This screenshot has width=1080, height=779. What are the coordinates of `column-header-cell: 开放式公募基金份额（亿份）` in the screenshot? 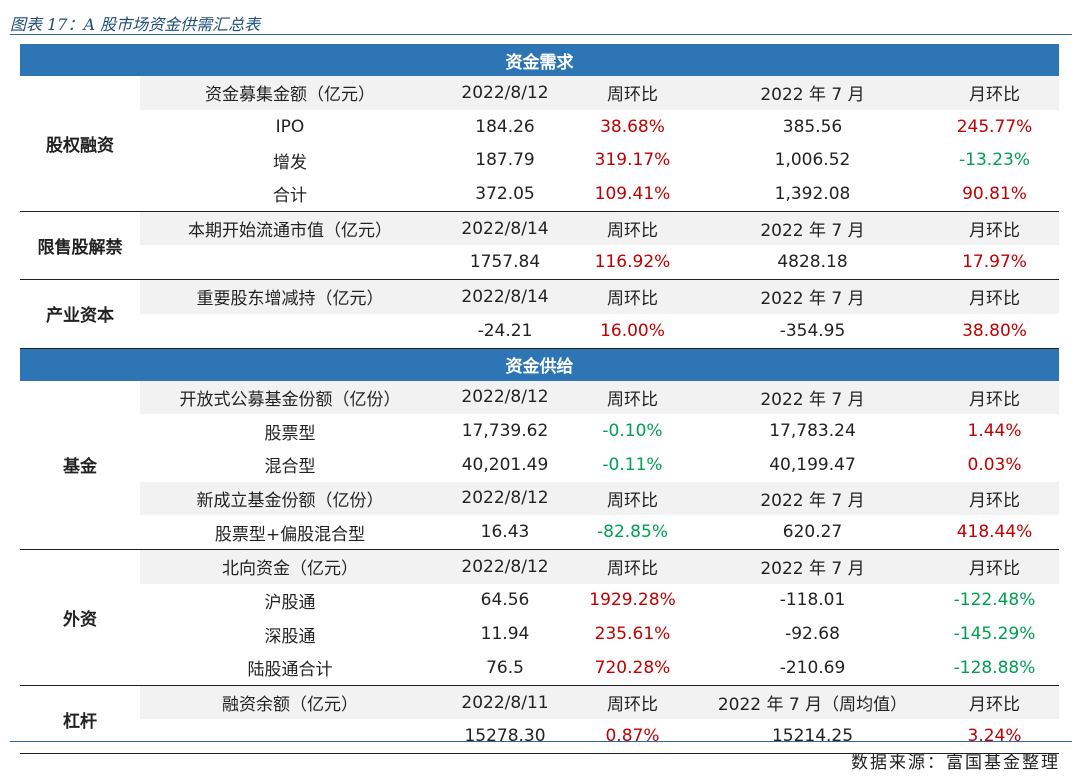 It's located at (290, 397).